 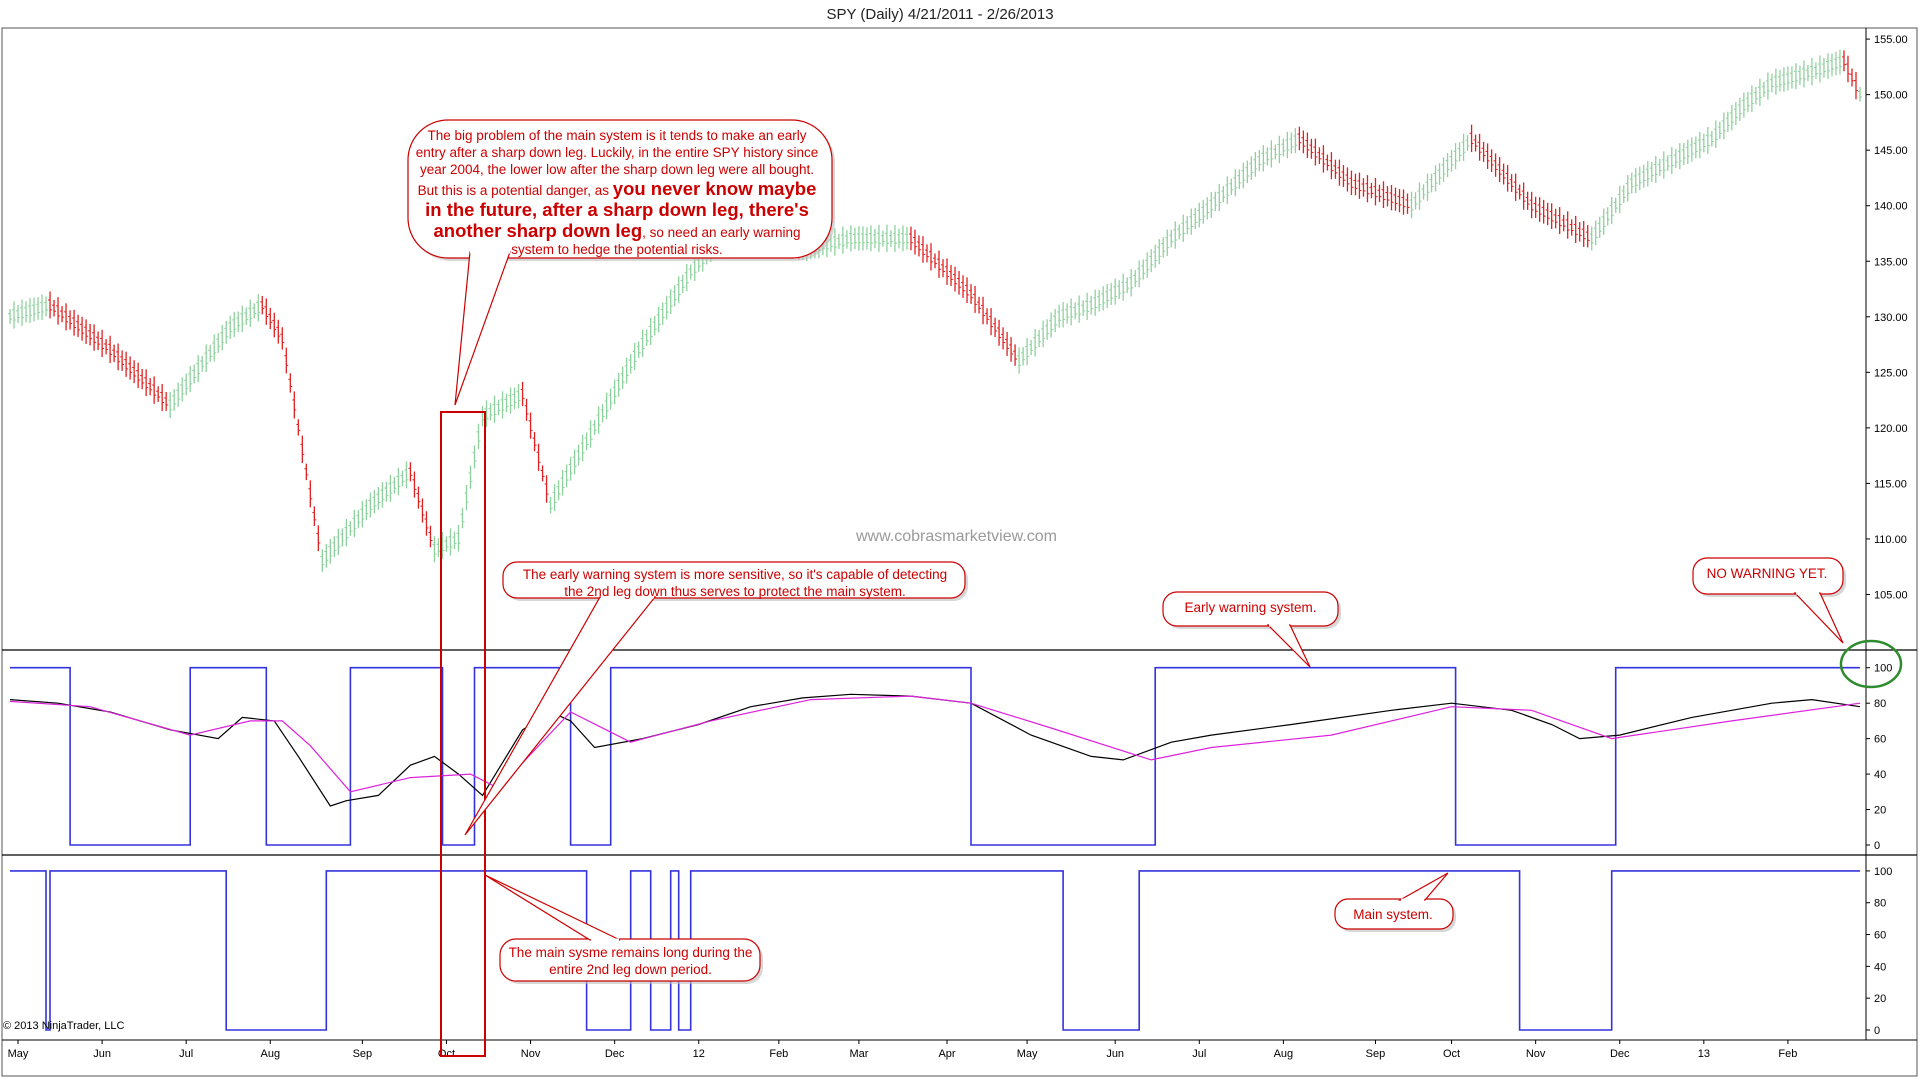 What do you see at coordinates (858, 1054) in the screenshot?
I see `x-tick-label: Mar` at bounding box center [858, 1054].